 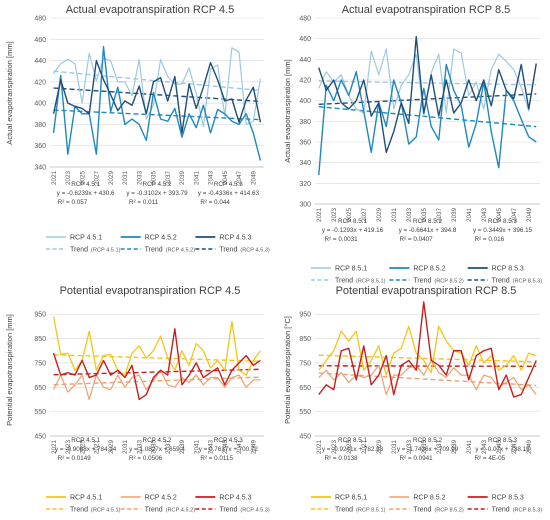 I want to click on chart-title: Potential evapotranspiration RCP 4.5, so click(x=150, y=291).